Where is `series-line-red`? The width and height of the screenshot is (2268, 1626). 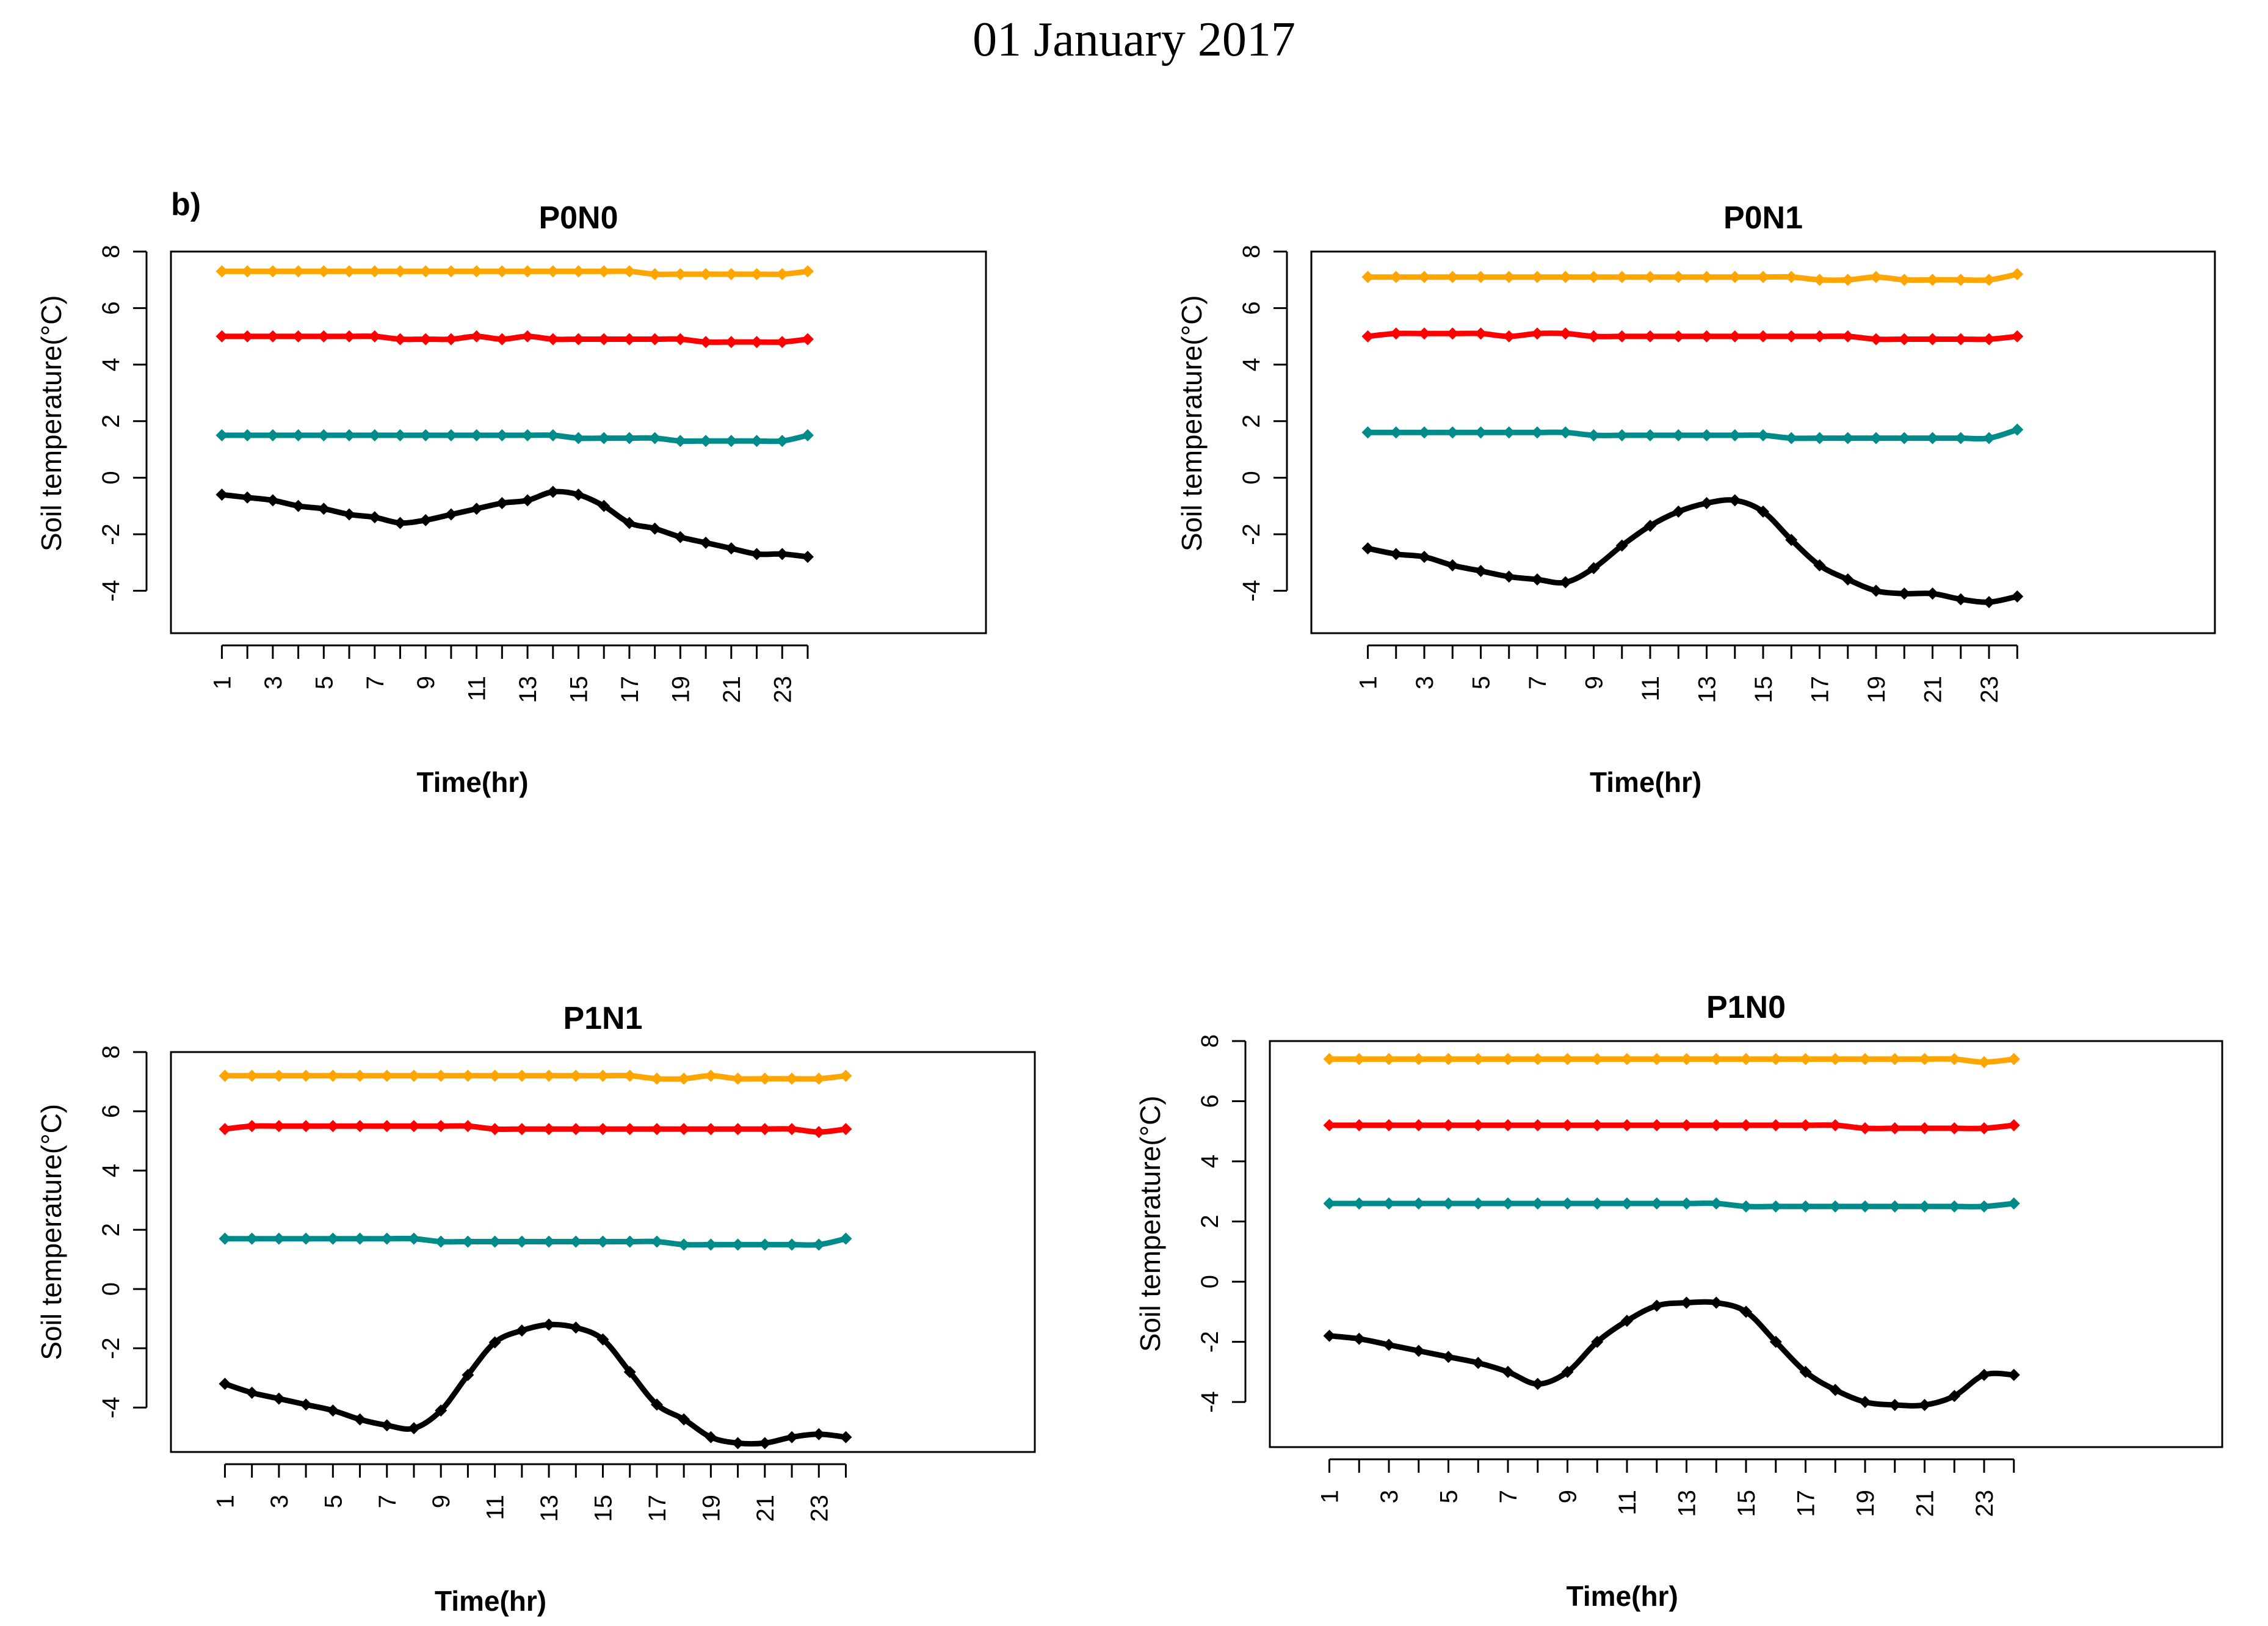 series-line-red is located at coordinates (535, 1129).